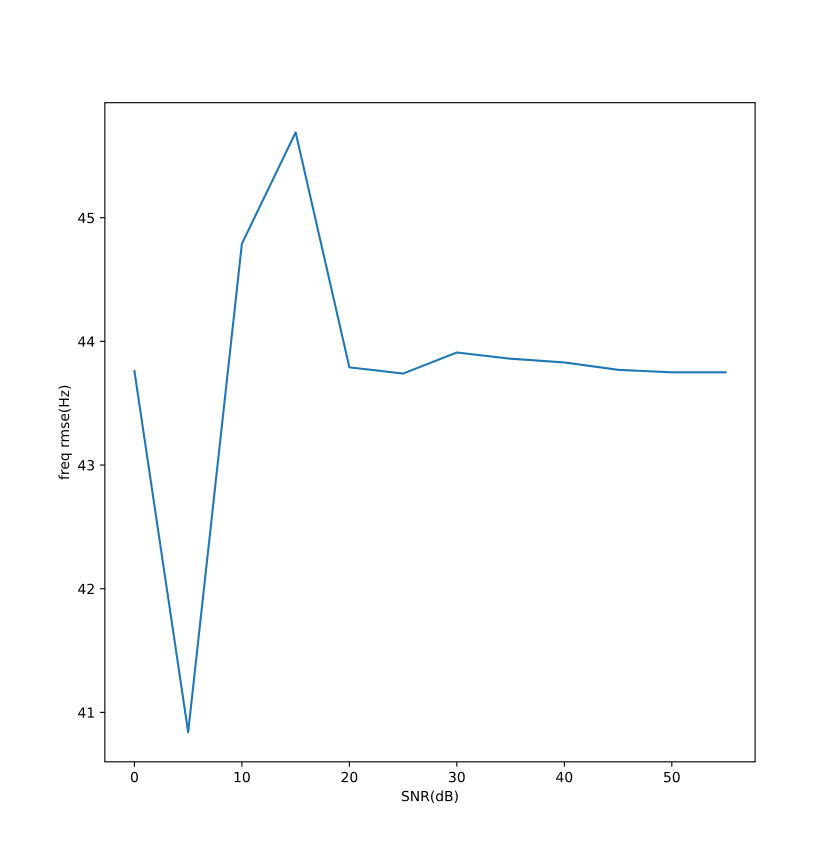 Image resolution: width=839 pixels, height=856 pixels. I want to click on y-axis-title: freq rmse(Hz), so click(65, 433).